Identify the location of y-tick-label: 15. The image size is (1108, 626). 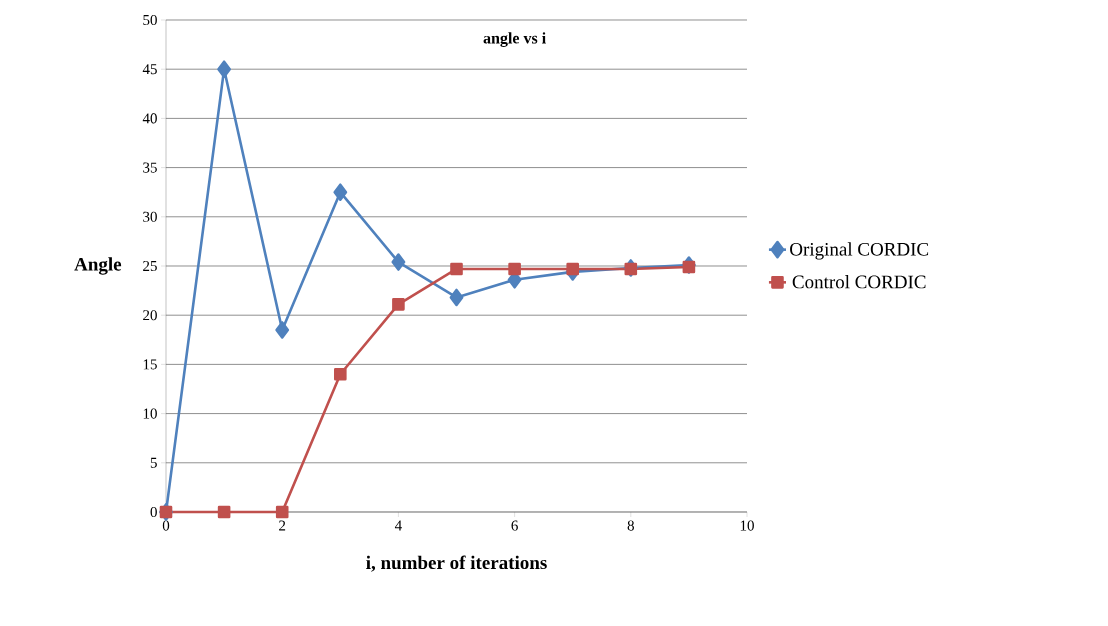
(150, 364).